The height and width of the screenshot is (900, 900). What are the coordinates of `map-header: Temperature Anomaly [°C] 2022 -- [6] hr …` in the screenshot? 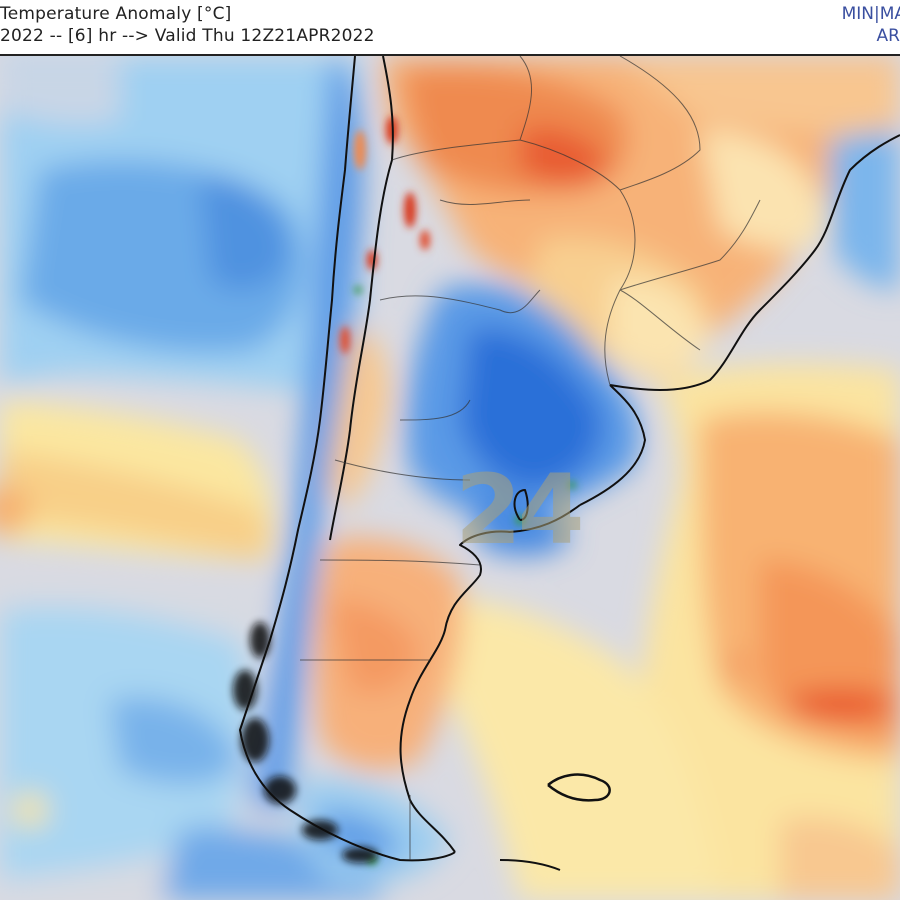 It's located at (450, 28).